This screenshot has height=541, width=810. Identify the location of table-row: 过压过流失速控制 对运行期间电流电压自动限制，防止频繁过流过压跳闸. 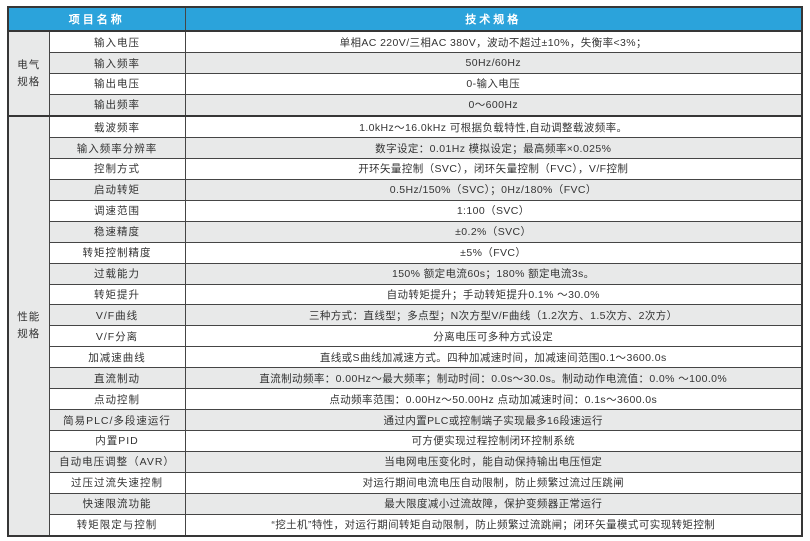
(405, 482).